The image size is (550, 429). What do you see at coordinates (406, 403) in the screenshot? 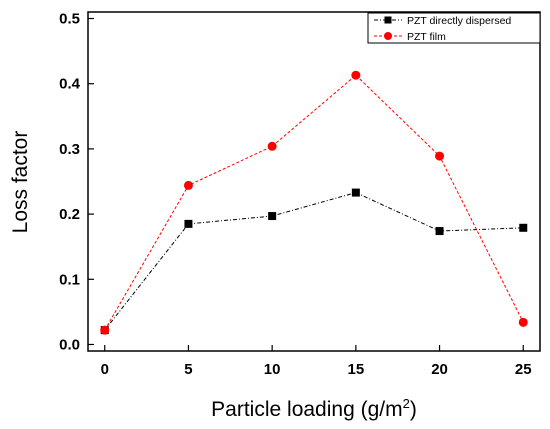
I see `x-axis-title-superscript: 2` at bounding box center [406, 403].